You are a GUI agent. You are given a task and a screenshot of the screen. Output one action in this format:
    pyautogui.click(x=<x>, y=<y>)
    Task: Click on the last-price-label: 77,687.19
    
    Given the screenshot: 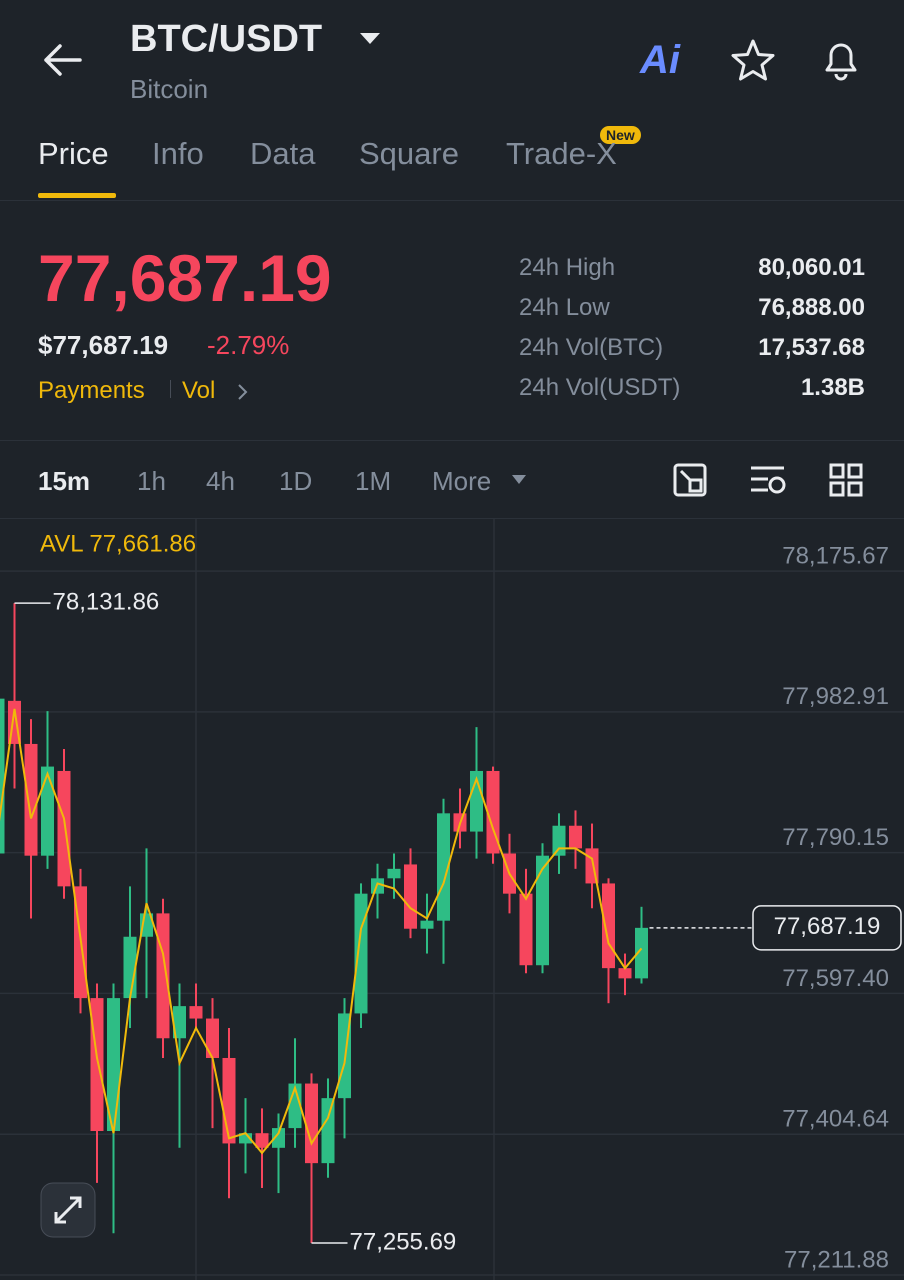 What is the action you would take?
    pyautogui.click(x=827, y=926)
    